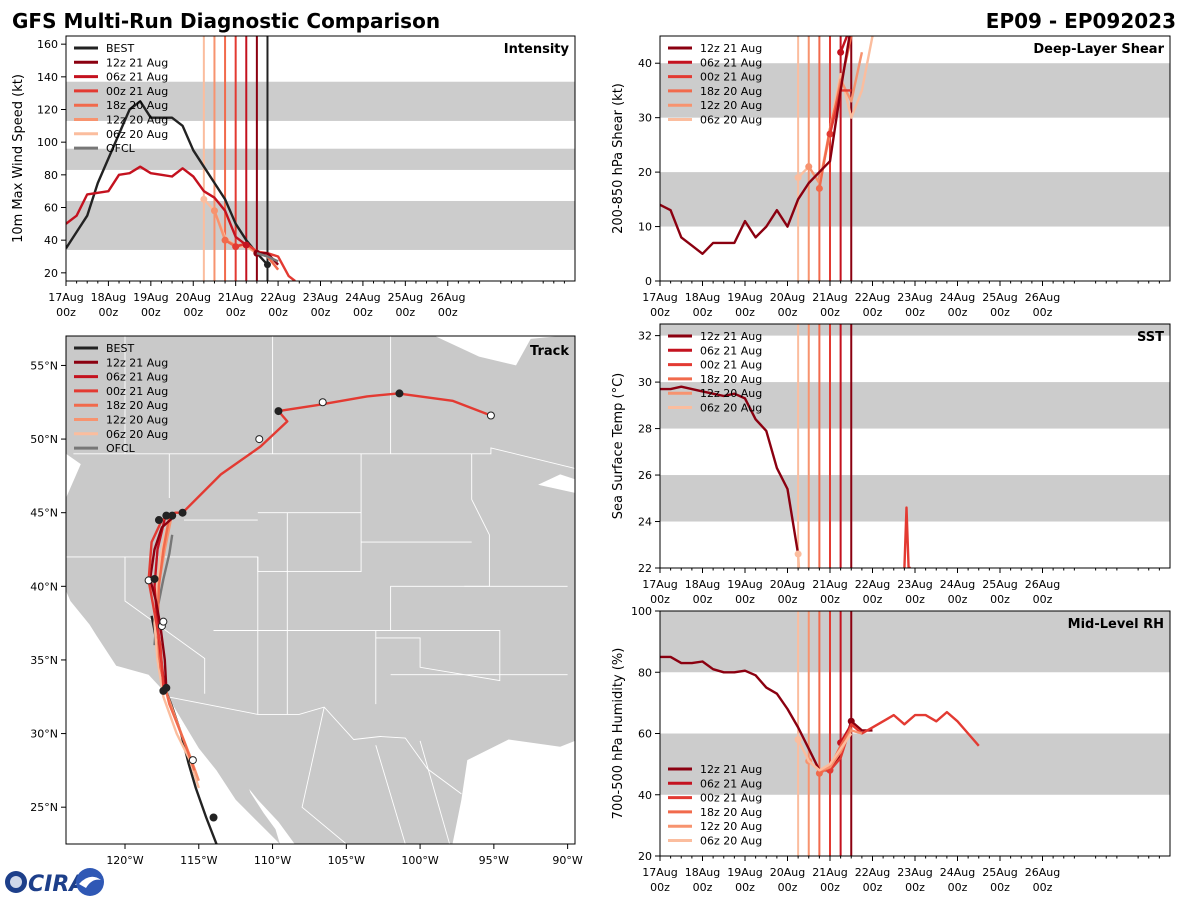 This screenshot has width=1200, height=900. What do you see at coordinates (829, 872) in the screenshot?
I see `rh-xtick-label-date: 21Aug` at bounding box center [829, 872].